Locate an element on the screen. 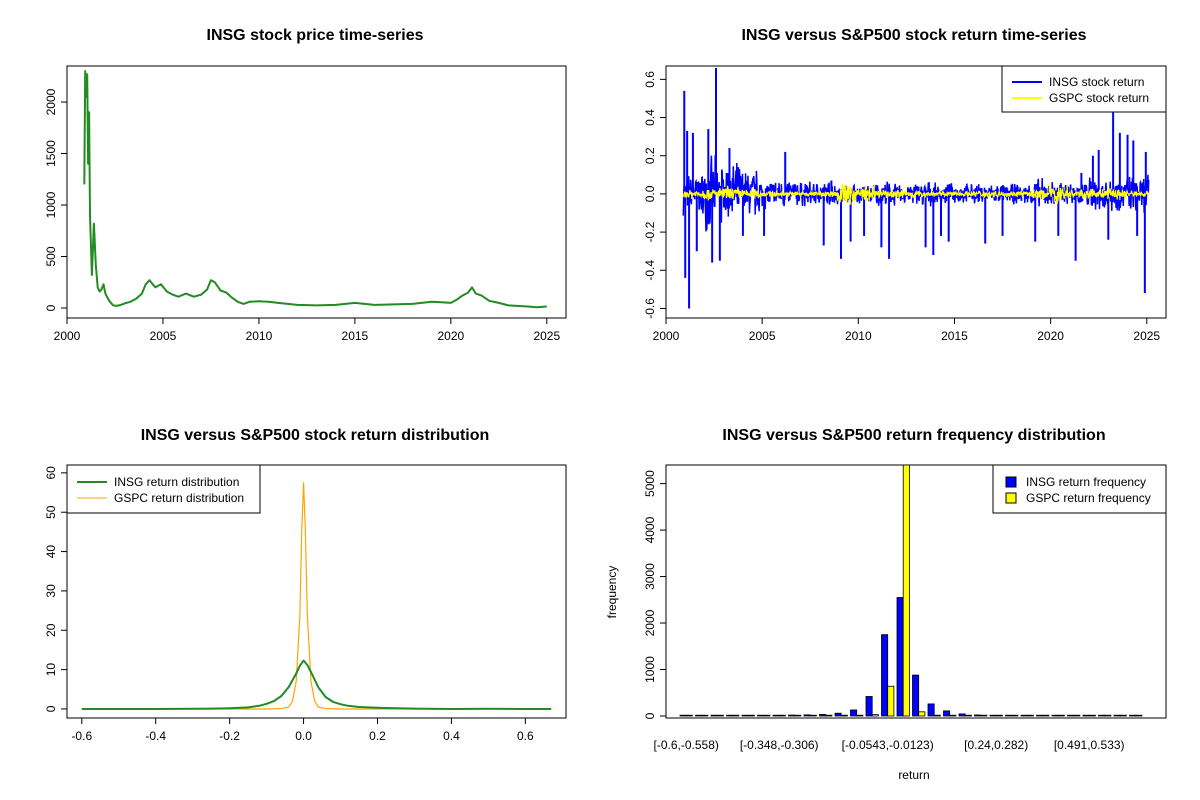  return-ts-x-tick-label: 2000 is located at coordinates (666, 336).